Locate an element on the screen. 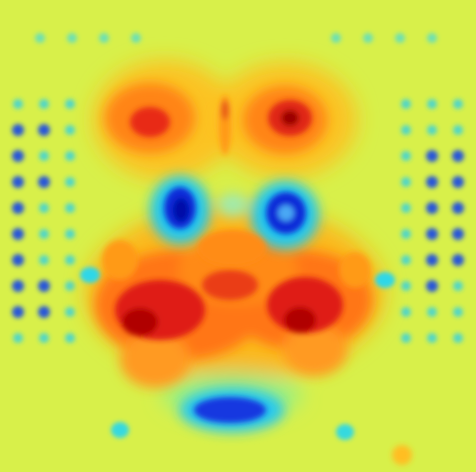 The height and width of the screenshot is (472, 476). left-grid-pattern is located at coordinates (43, 221).